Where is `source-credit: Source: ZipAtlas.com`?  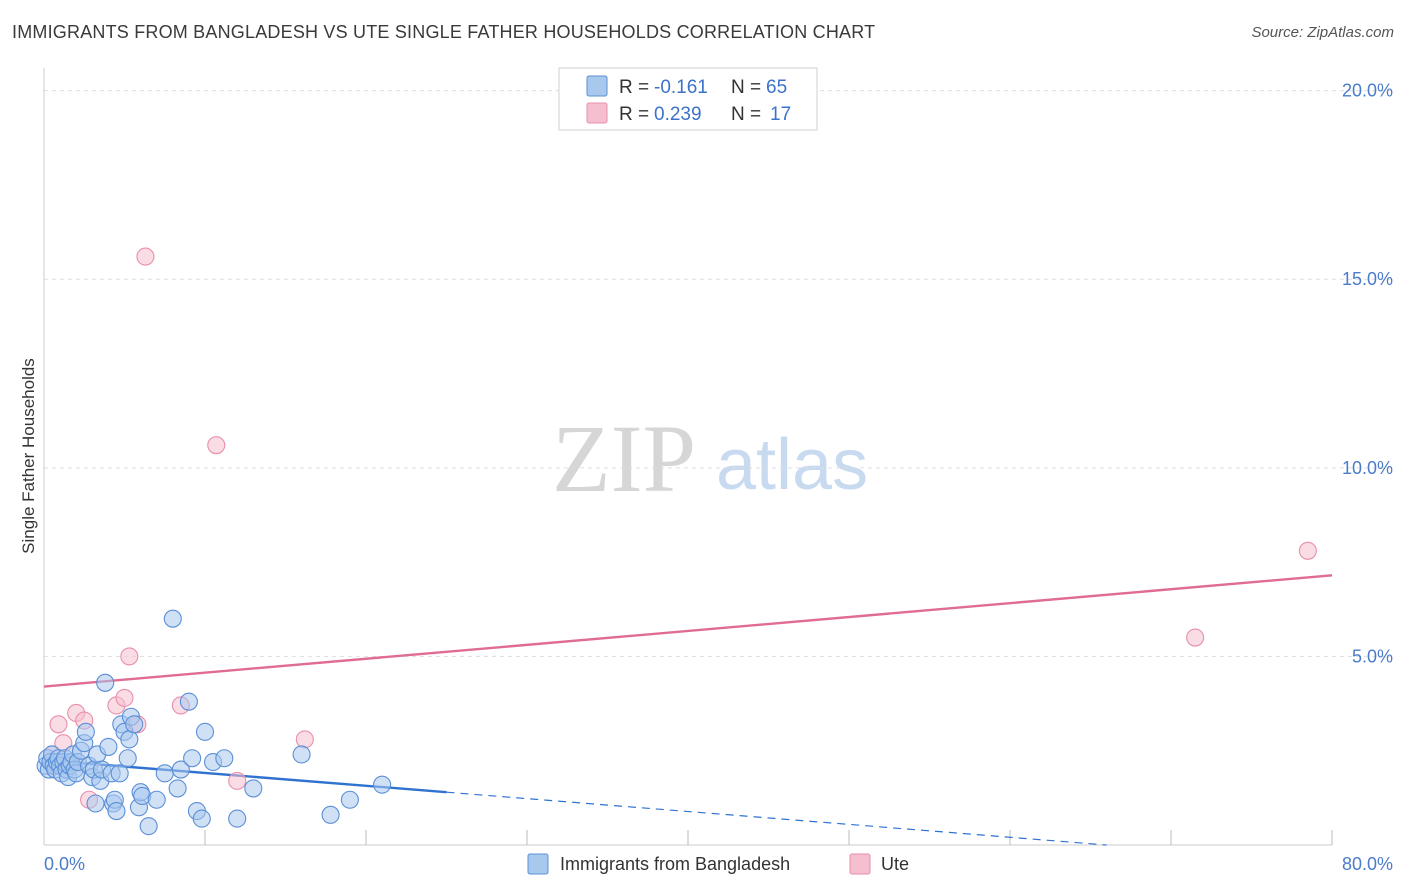 source-credit: Source: ZipAtlas.com is located at coordinates (1322, 32).